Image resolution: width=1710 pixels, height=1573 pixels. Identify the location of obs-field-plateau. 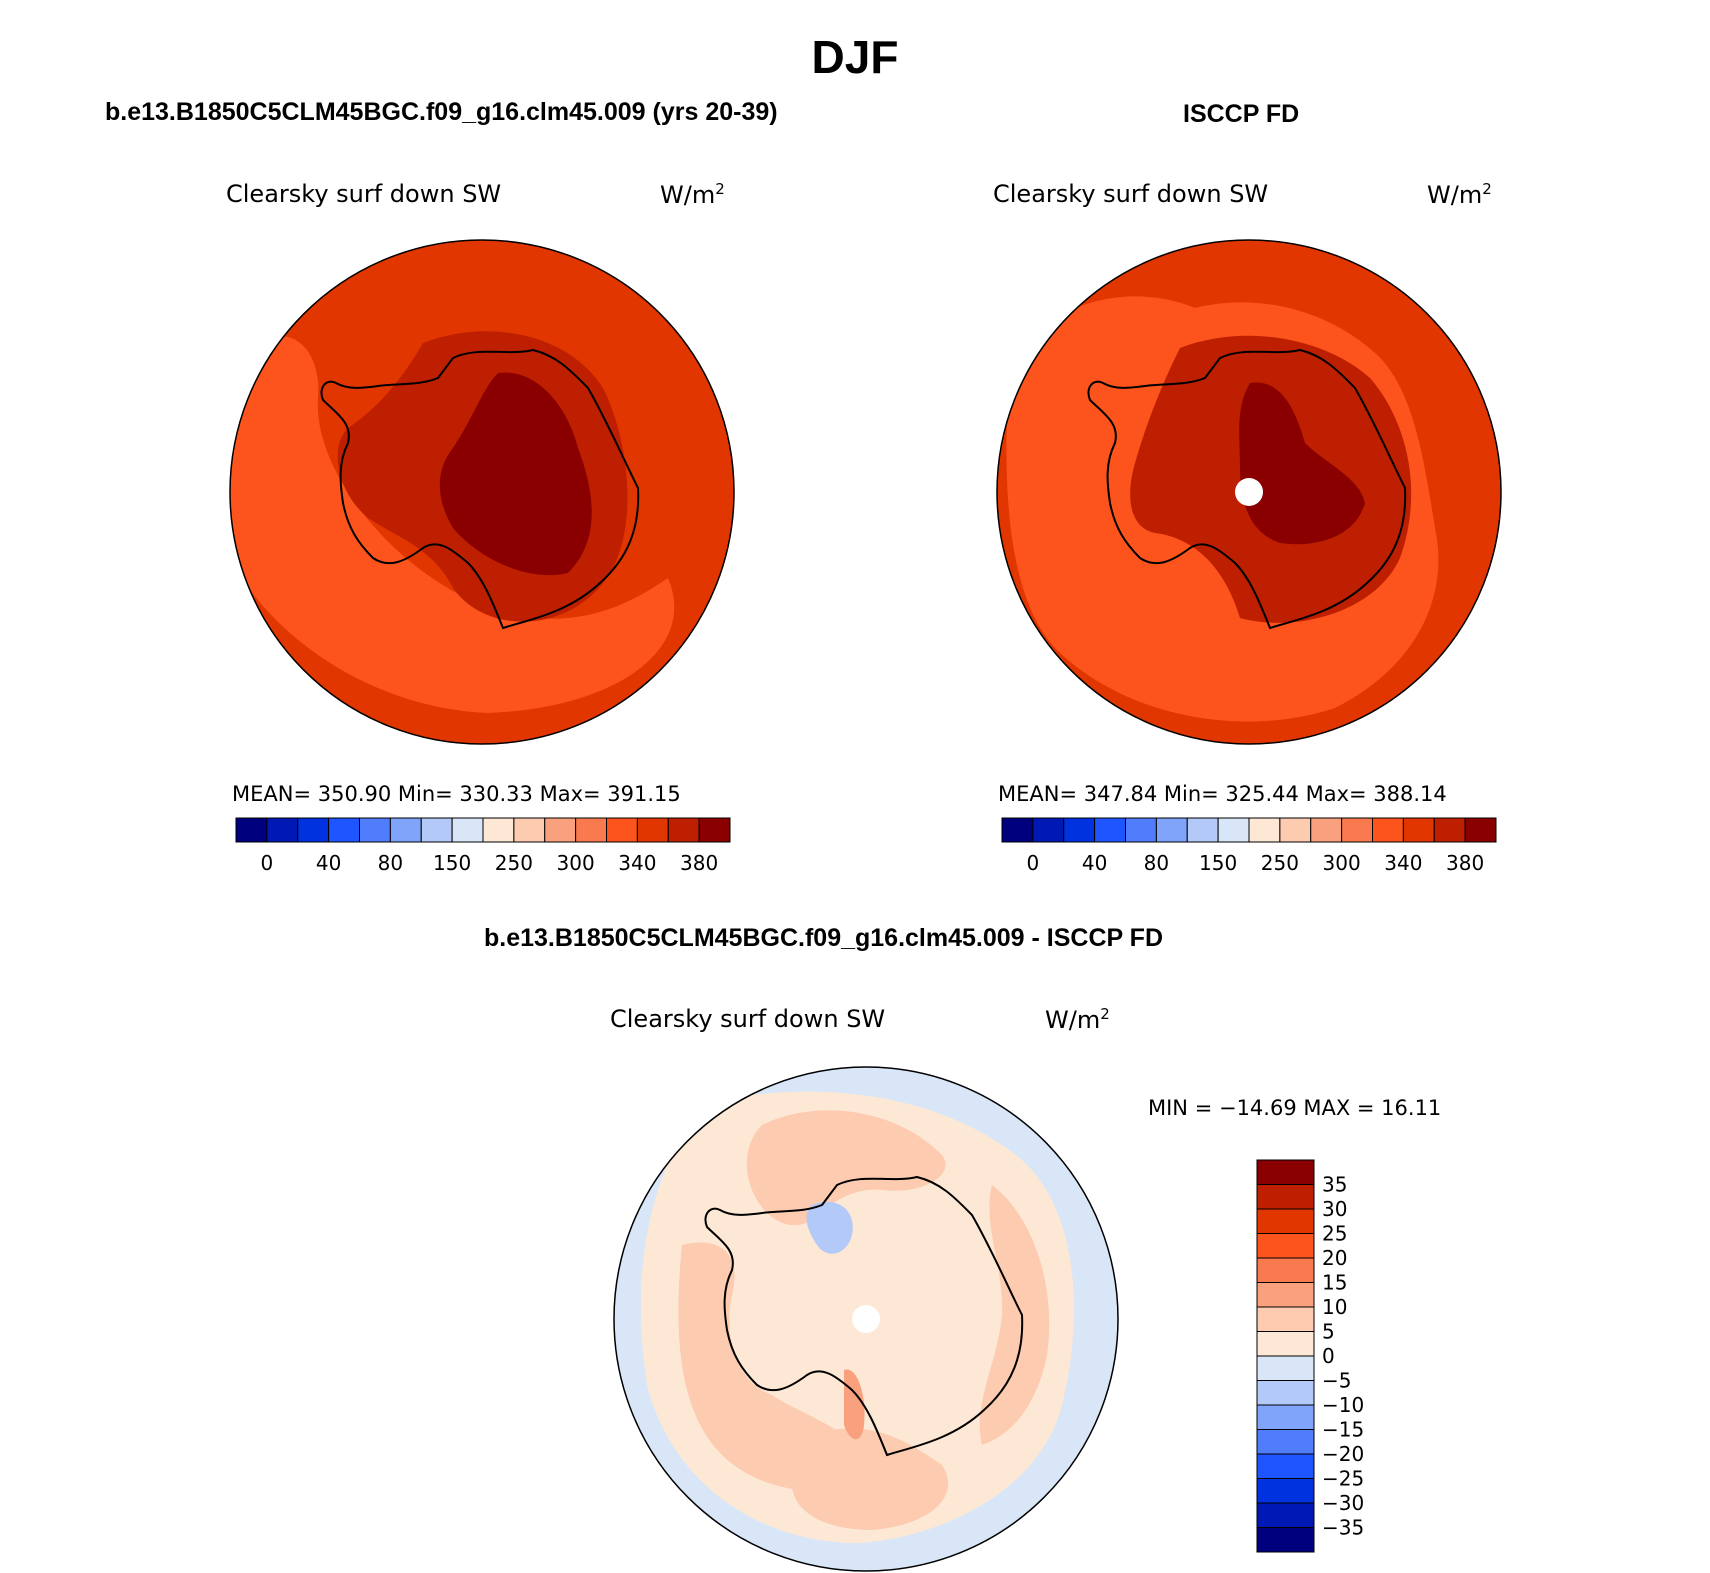
(1302, 463).